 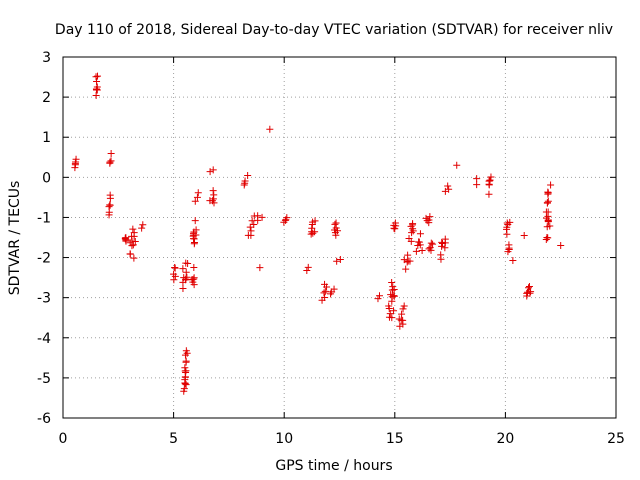 What do you see at coordinates (616, 439) in the screenshot?
I see `x-tick-label: 25` at bounding box center [616, 439].